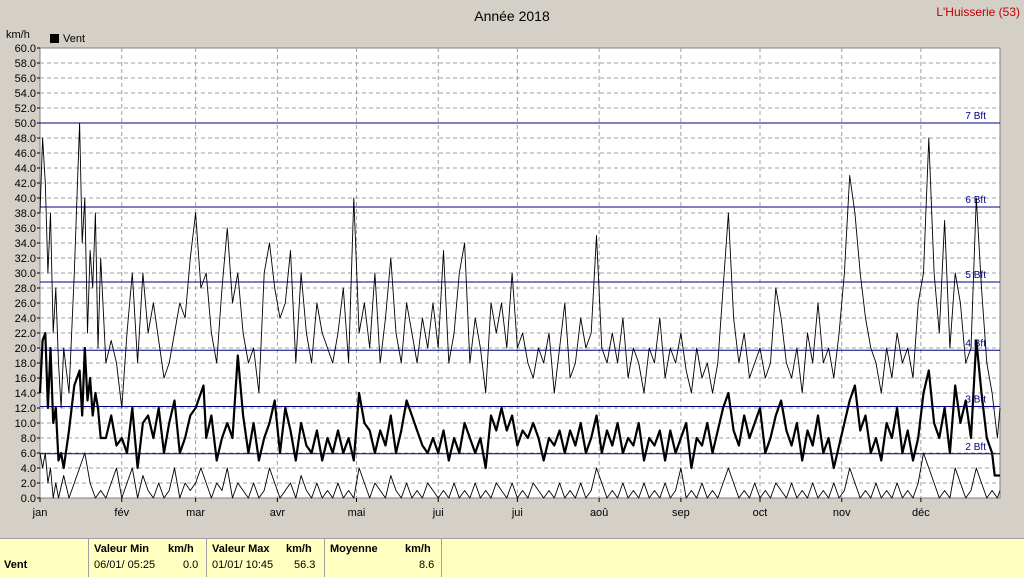 The width and height of the screenshot is (1024, 577). Describe the element at coordinates (121, 513) in the screenshot. I see `x-tick-label: fév` at that location.